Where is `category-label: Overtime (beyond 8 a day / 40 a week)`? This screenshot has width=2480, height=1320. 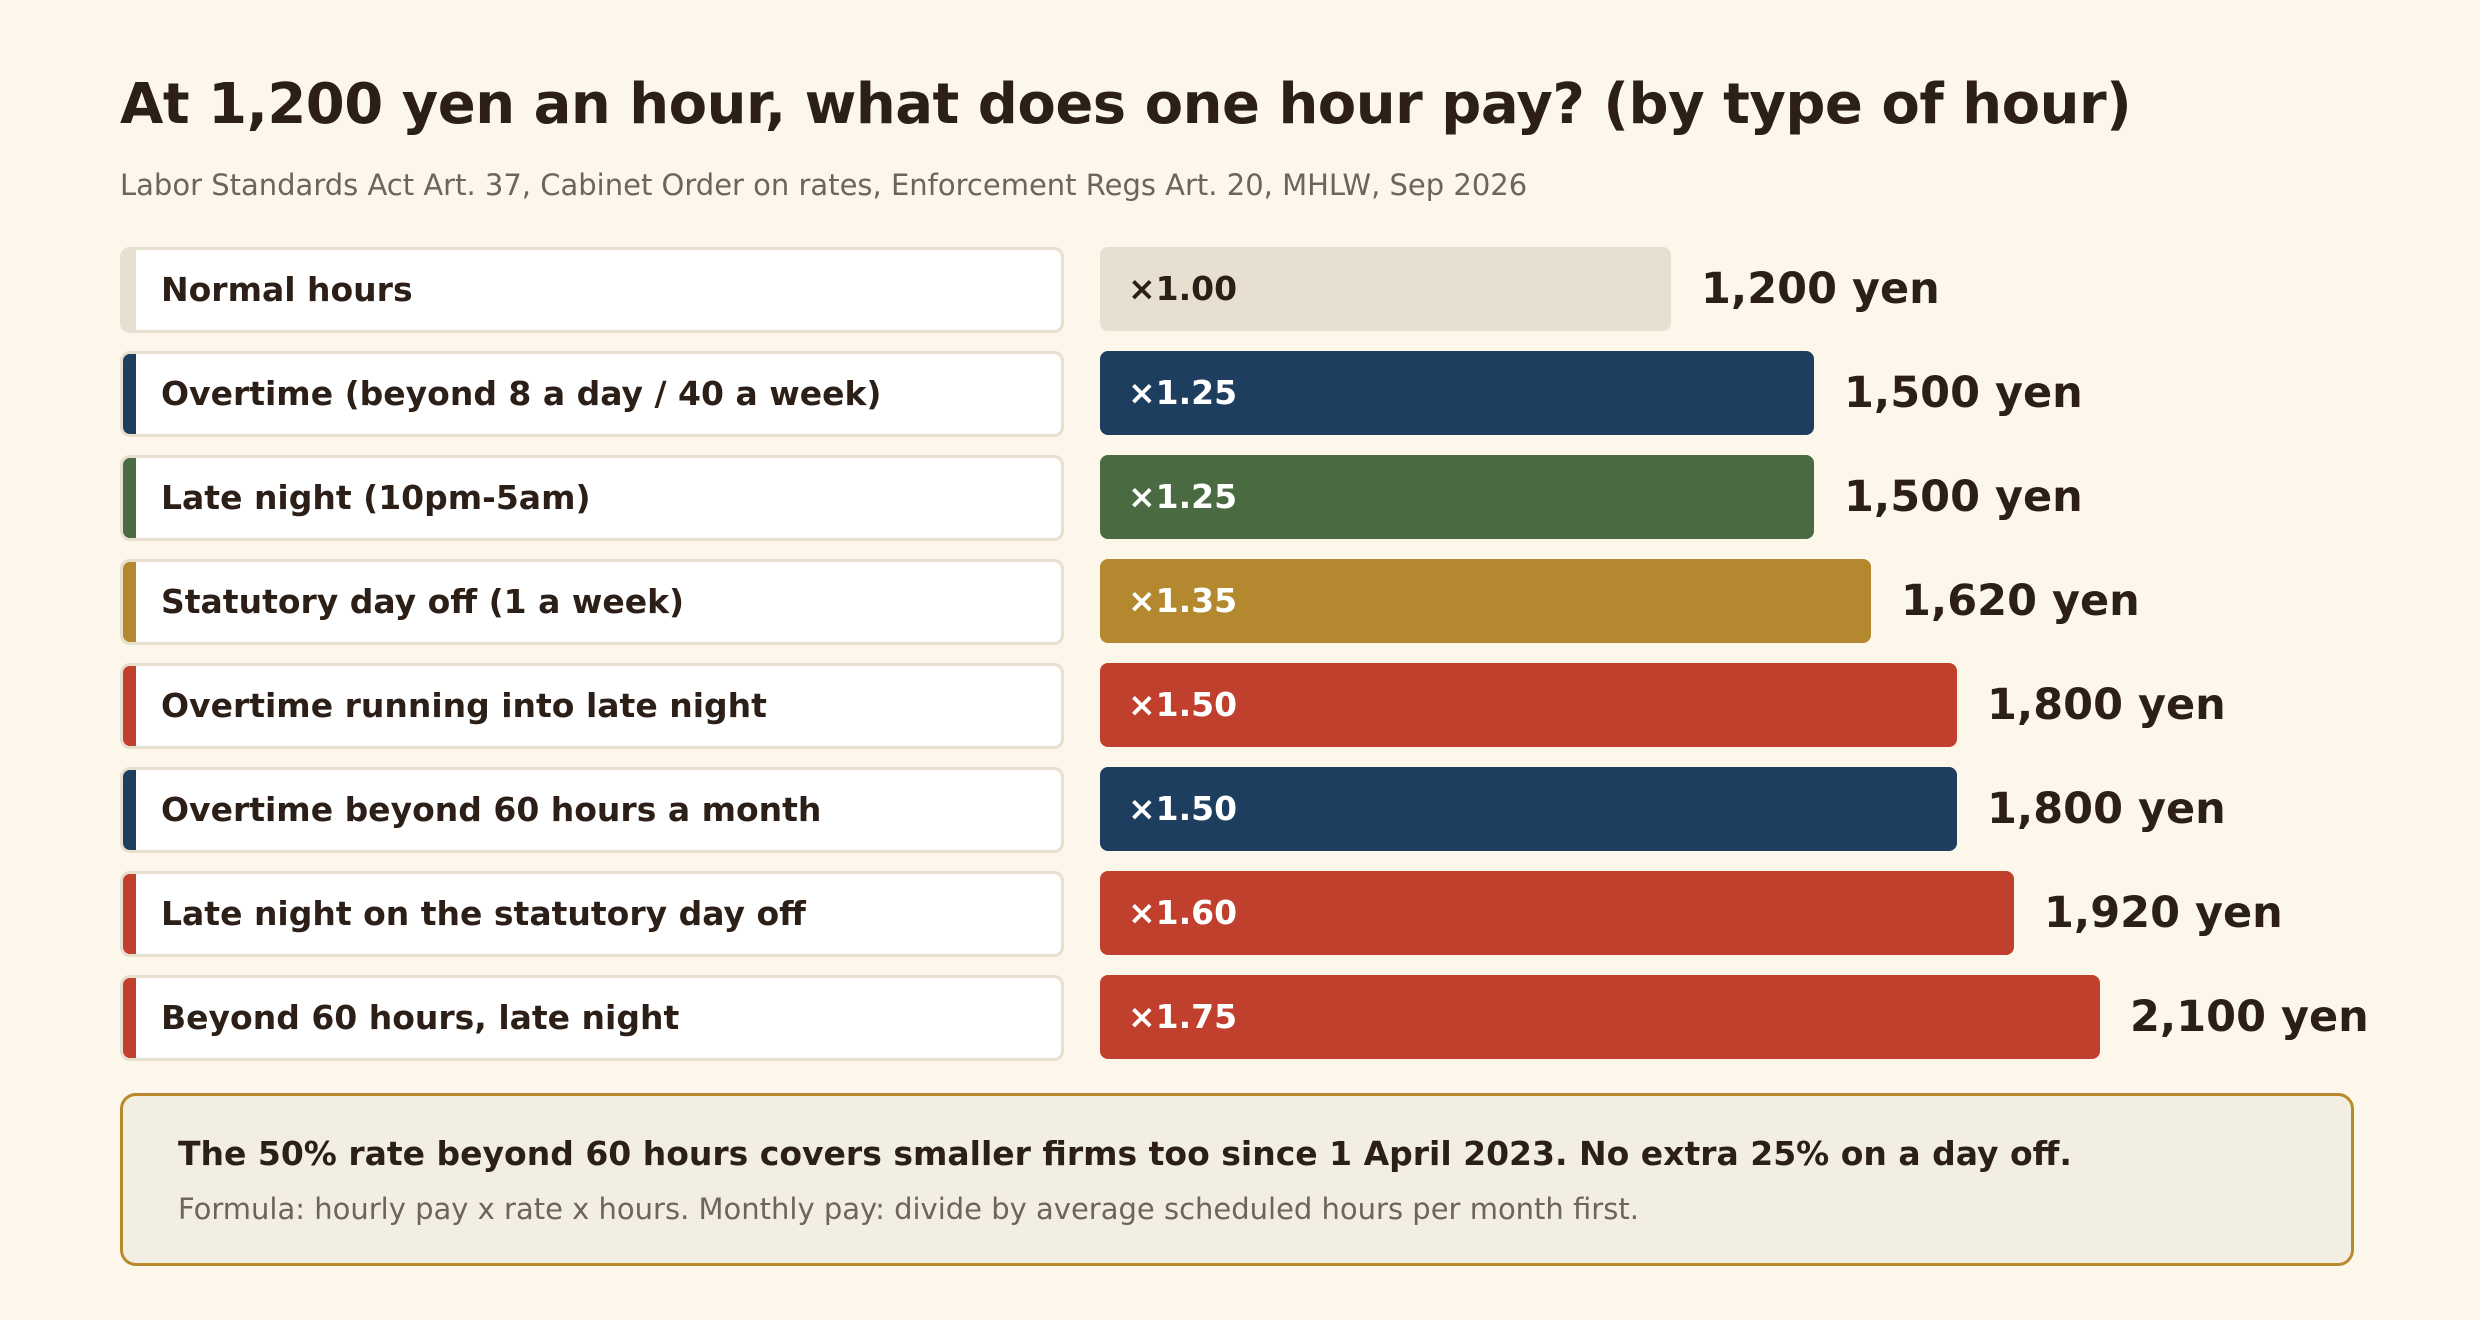
category-label: Overtime (beyond 8 a day / 40 a week) is located at coordinates (521, 393).